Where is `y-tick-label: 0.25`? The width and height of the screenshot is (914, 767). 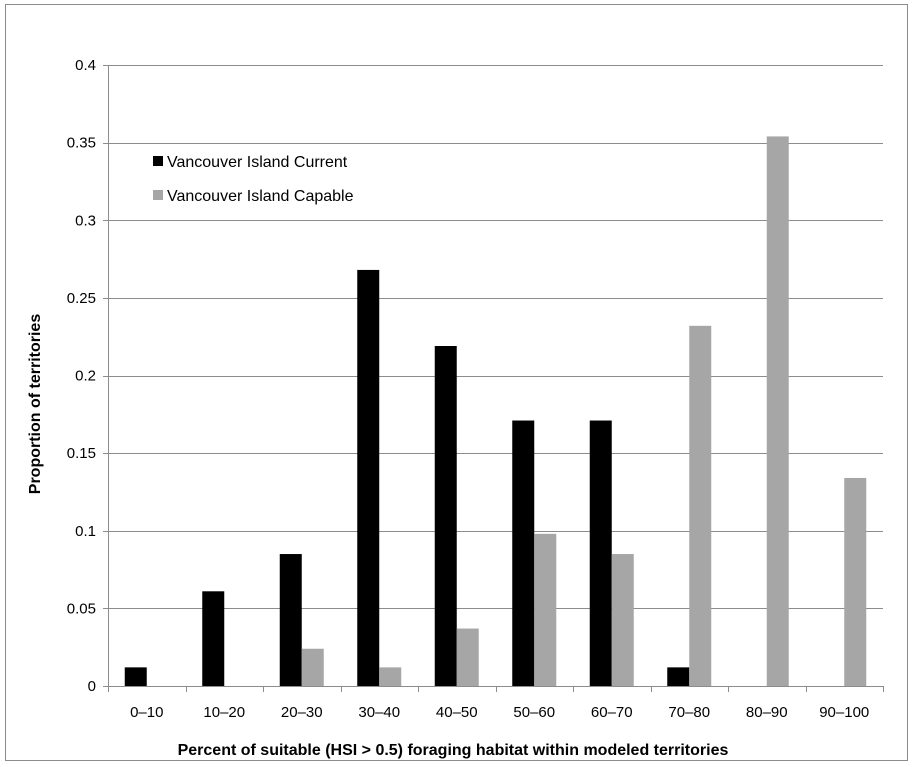 y-tick-label: 0.25 is located at coordinates (81, 298).